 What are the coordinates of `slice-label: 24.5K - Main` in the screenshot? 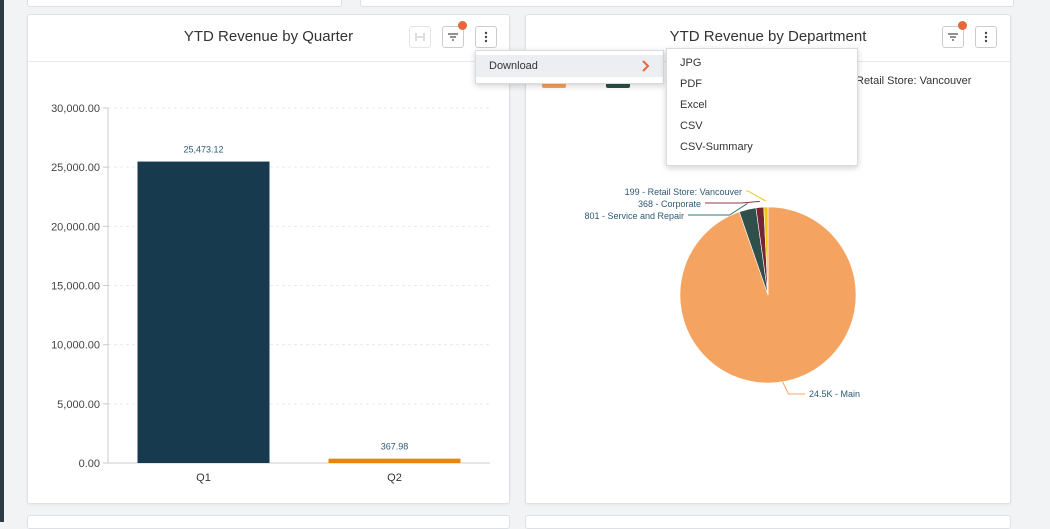 It's located at (834, 394).